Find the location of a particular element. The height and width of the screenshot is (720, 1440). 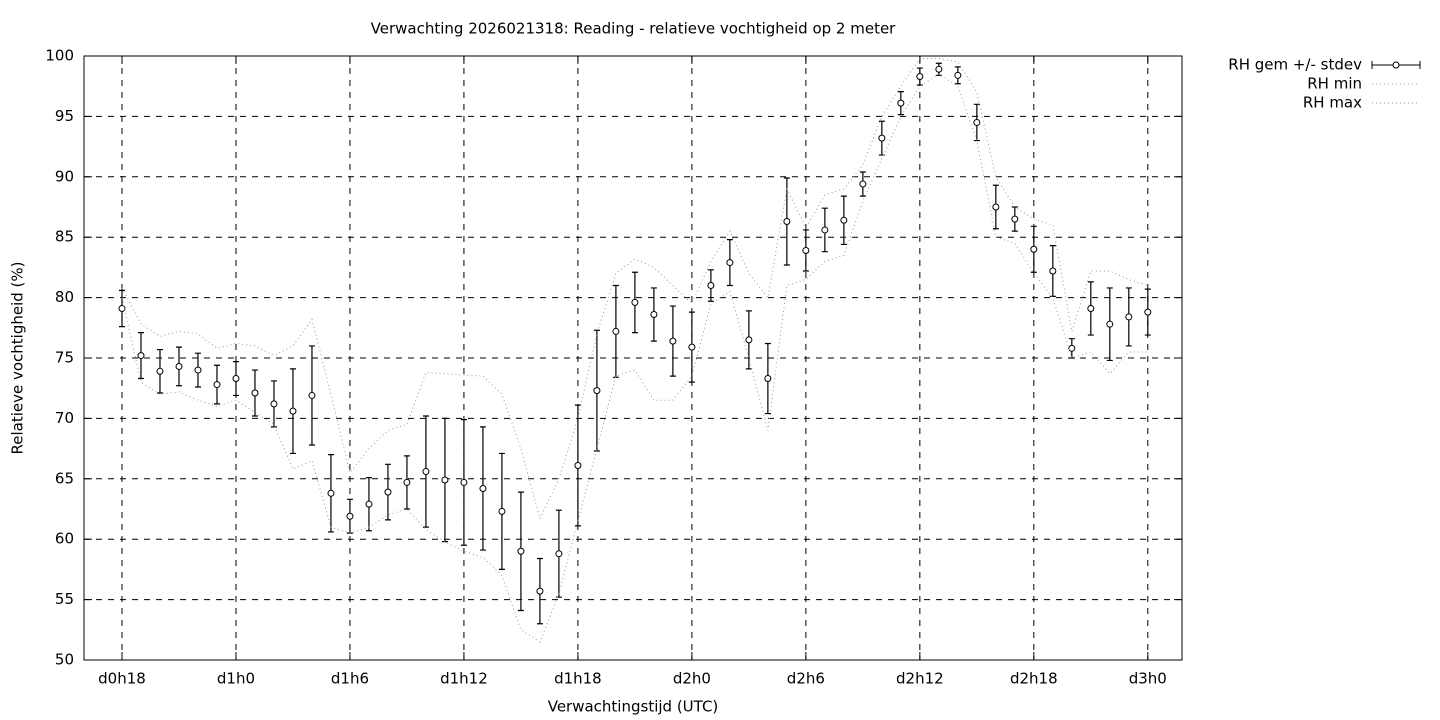

x-tick-label: d1h18 is located at coordinates (578, 679).